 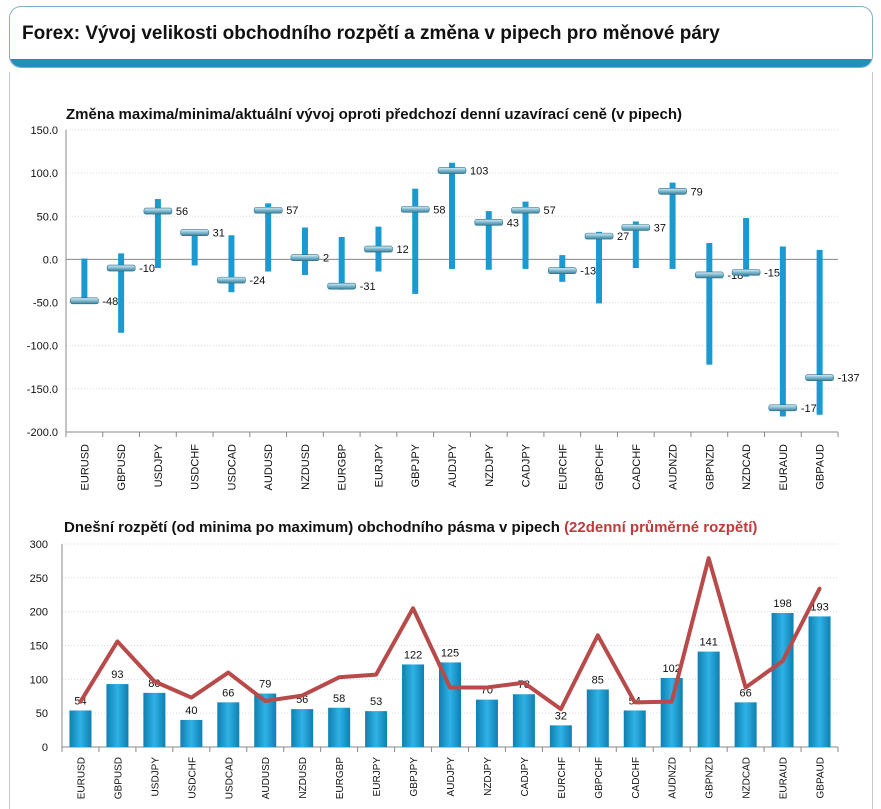 I want to click on panel-right-border, so click(x=872, y=440).